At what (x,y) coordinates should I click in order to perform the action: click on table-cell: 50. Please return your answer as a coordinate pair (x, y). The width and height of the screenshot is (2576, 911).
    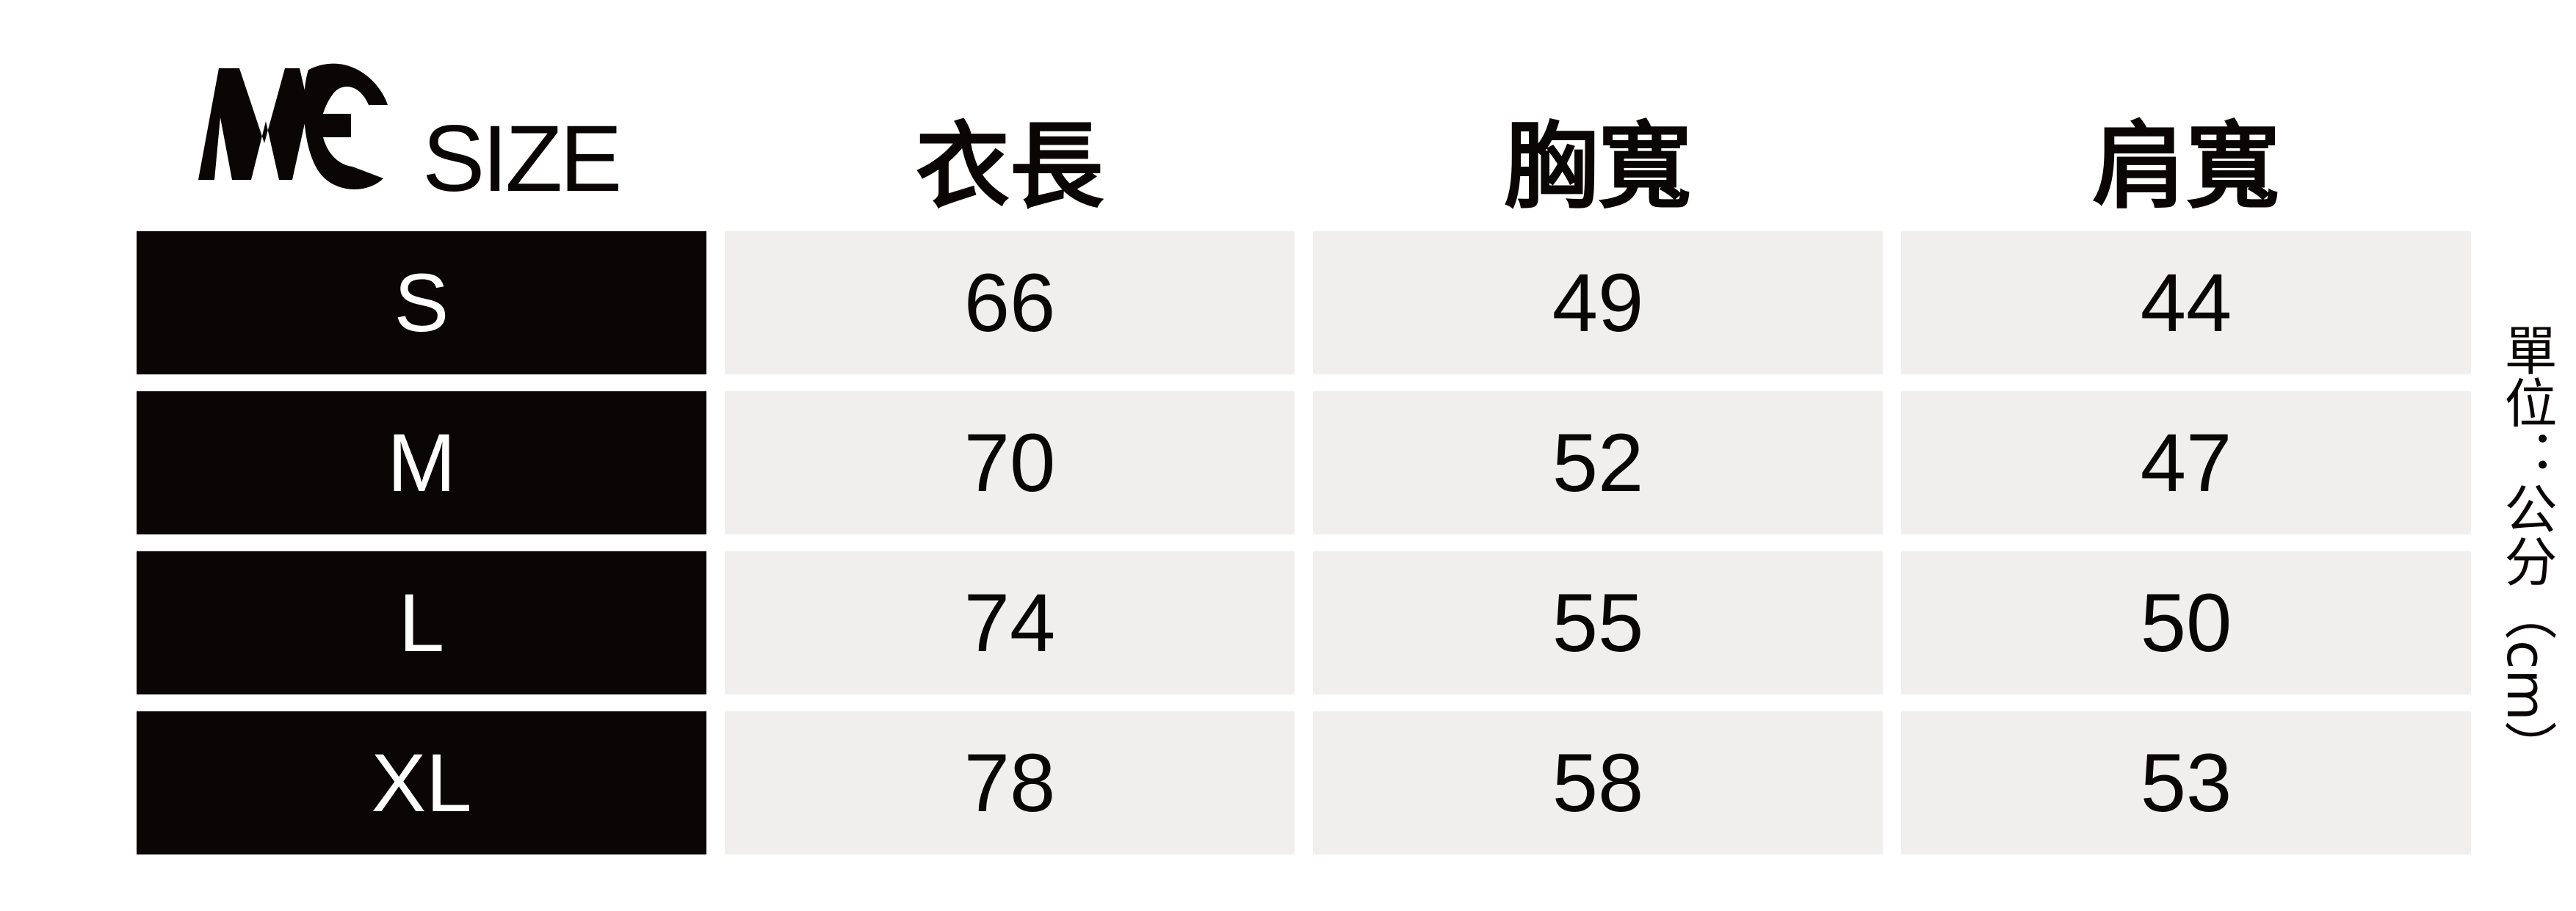
    Looking at the image, I should click on (2186, 622).